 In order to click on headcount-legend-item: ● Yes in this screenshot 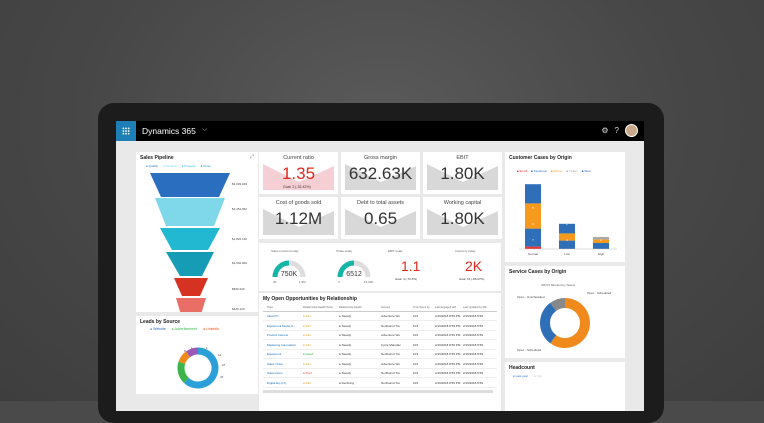, I will do `click(538, 376)`.